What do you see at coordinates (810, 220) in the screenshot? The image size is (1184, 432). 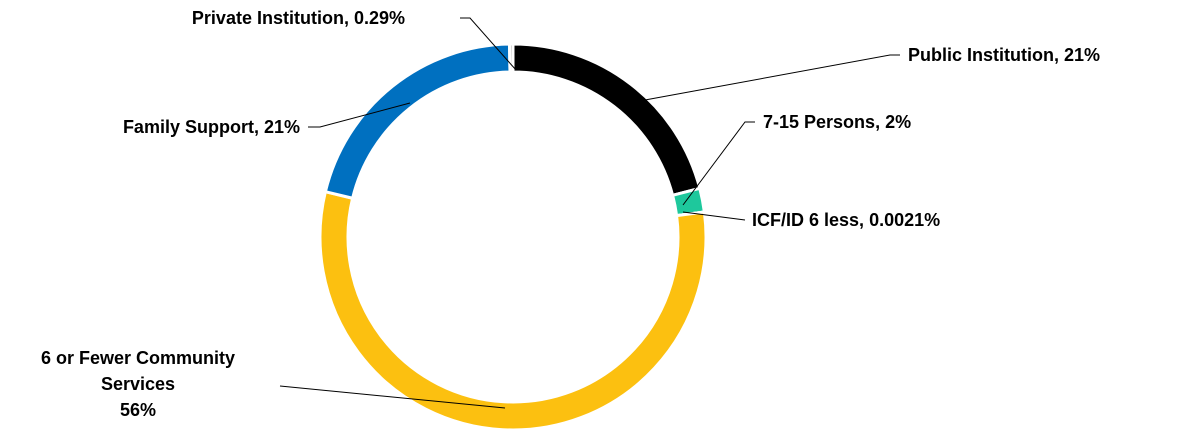 I see `category-name: ICF/ID 6 less` at bounding box center [810, 220].